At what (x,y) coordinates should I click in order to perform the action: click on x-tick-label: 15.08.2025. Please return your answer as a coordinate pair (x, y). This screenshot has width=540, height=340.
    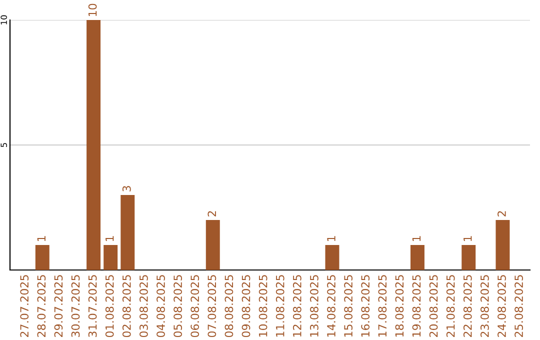
    Looking at the image, I should click on (348, 306).